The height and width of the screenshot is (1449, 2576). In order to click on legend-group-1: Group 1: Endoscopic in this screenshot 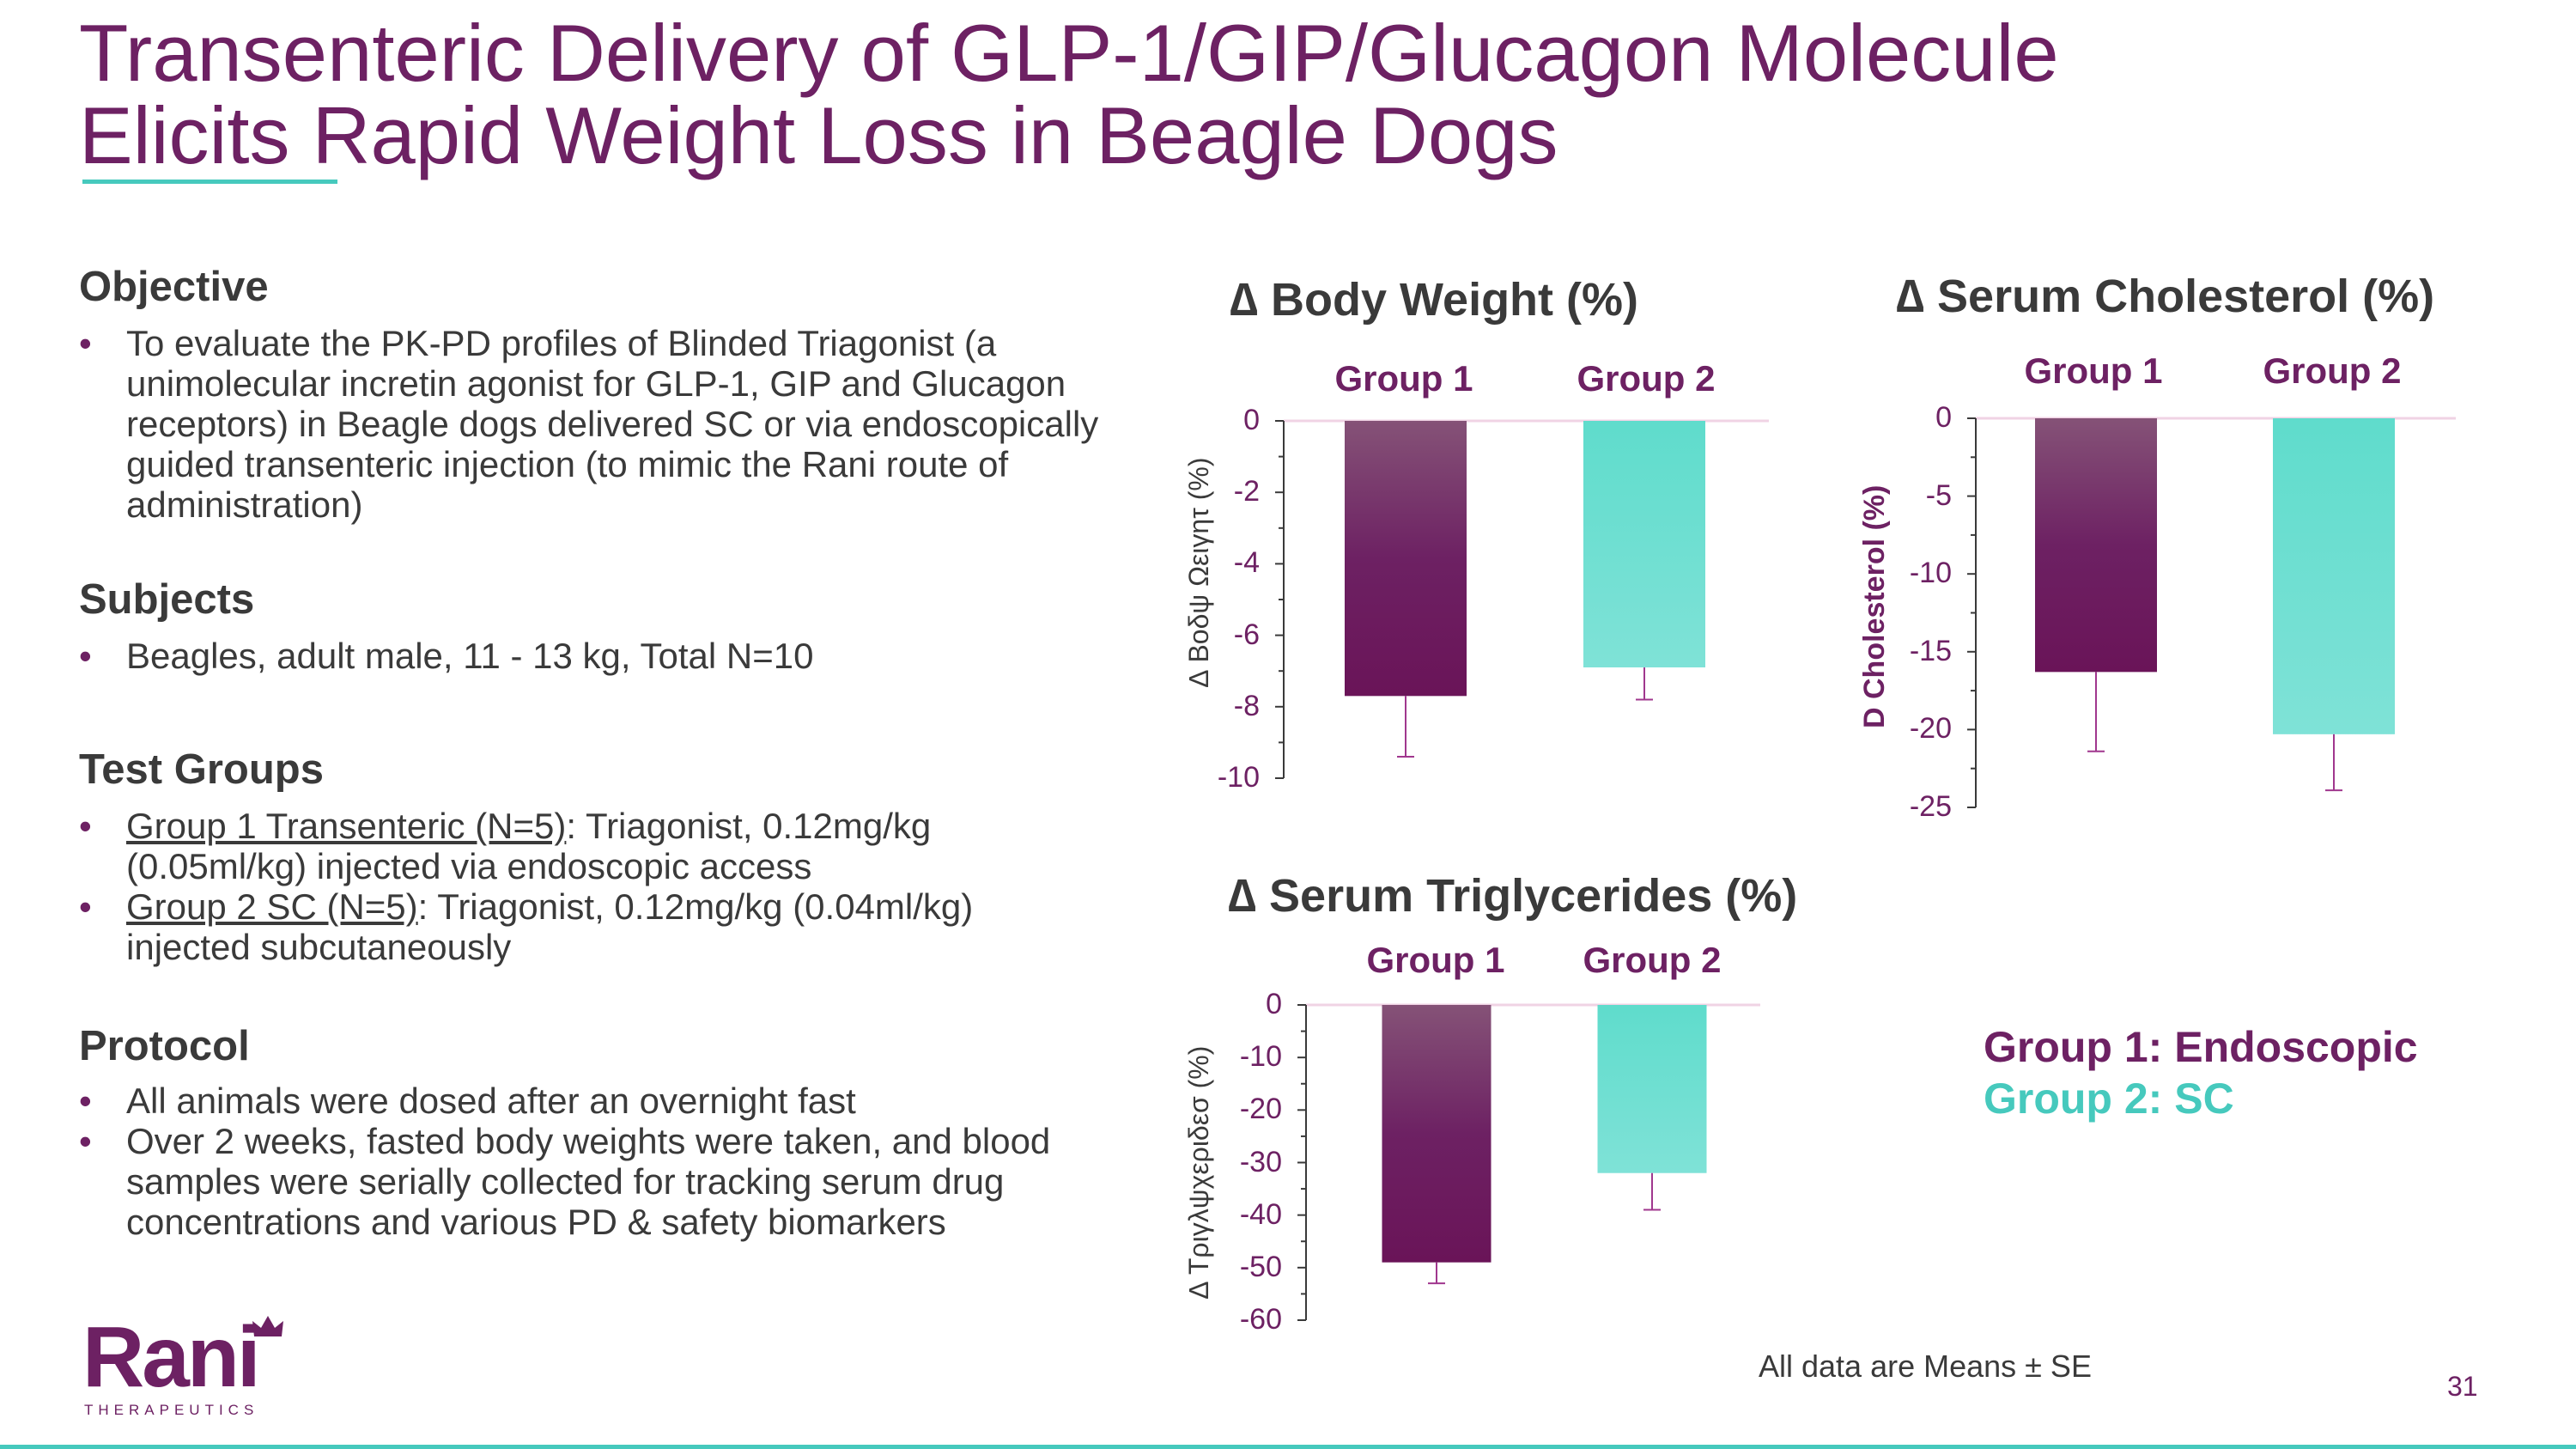, I will do `click(2201, 1047)`.